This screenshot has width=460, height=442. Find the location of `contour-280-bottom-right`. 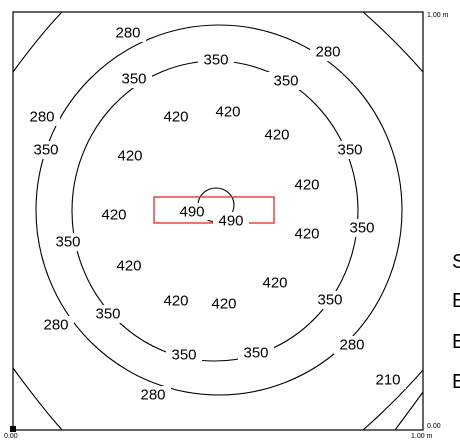

contour-280-bottom-right is located at coordinates (393, 400).